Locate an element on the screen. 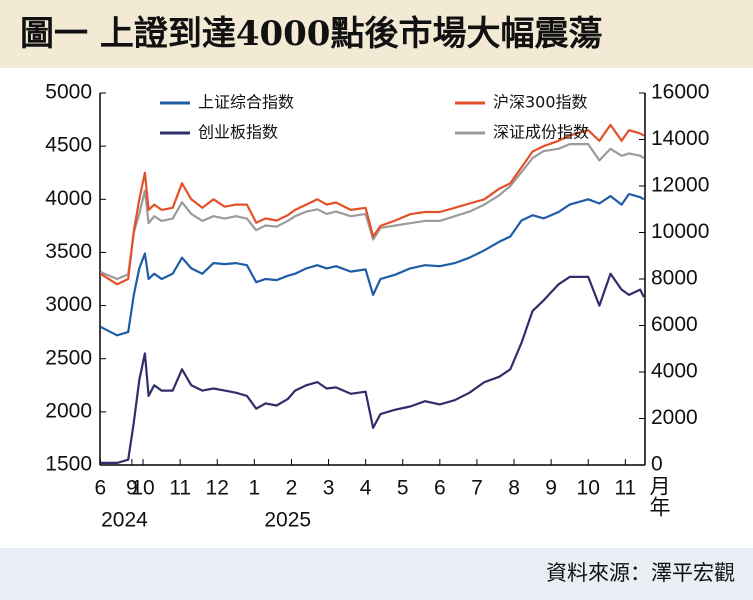 This screenshot has height=600, width=753. legend-label: 上证综合指数 is located at coordinates (246, 102).